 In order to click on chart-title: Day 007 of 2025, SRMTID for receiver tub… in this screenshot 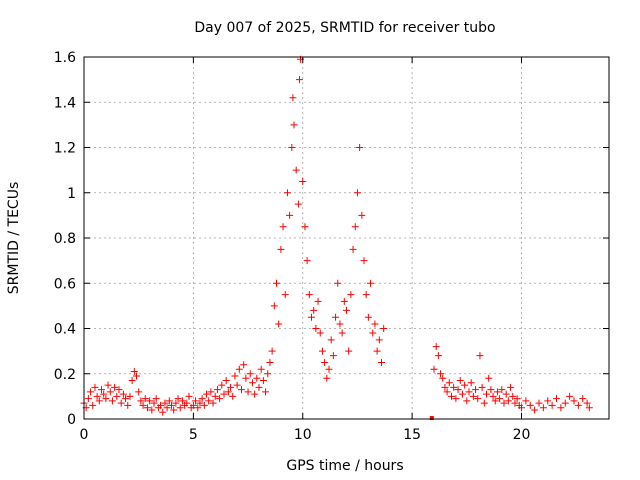, I will do `click(344, 28)`.